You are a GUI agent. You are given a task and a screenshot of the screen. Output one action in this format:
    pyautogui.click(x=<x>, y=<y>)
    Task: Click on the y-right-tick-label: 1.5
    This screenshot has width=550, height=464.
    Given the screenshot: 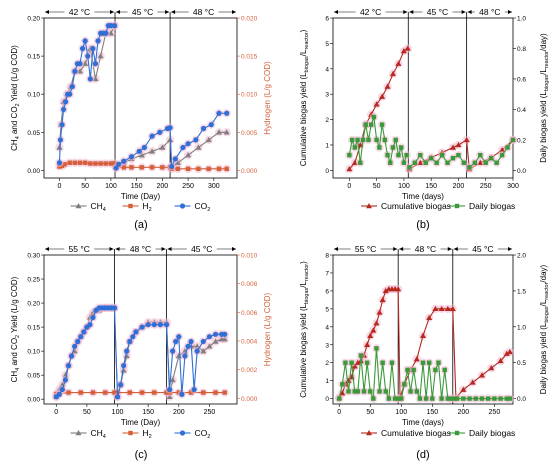 What is the action you would take?
    pyautogui.click(x=521, y=291)
    